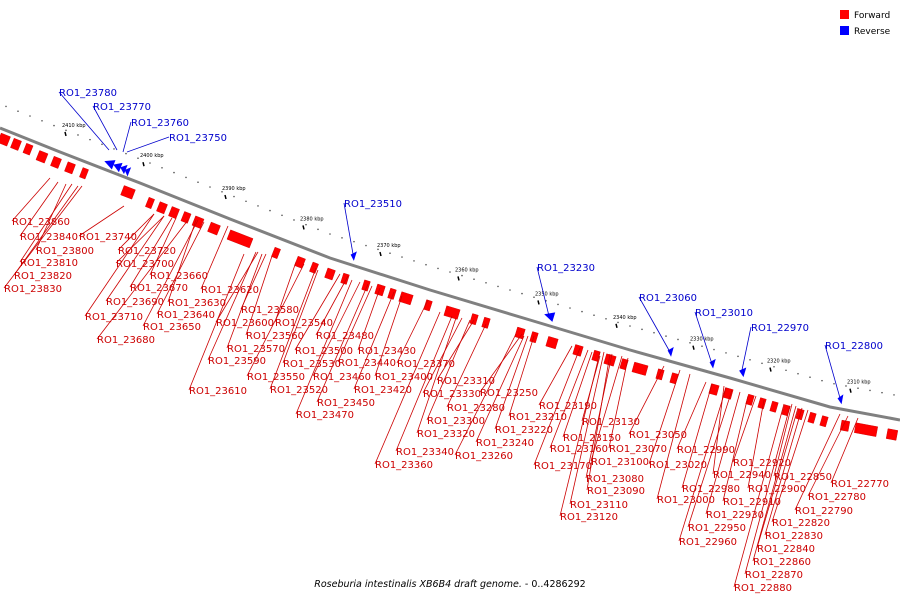 The width and height of the screenshot is (900, 600). What do you see at coordinates (824, 511) in the screenshot?
I see `gene-label: RO1_22790` at bounding box center [824, 511].